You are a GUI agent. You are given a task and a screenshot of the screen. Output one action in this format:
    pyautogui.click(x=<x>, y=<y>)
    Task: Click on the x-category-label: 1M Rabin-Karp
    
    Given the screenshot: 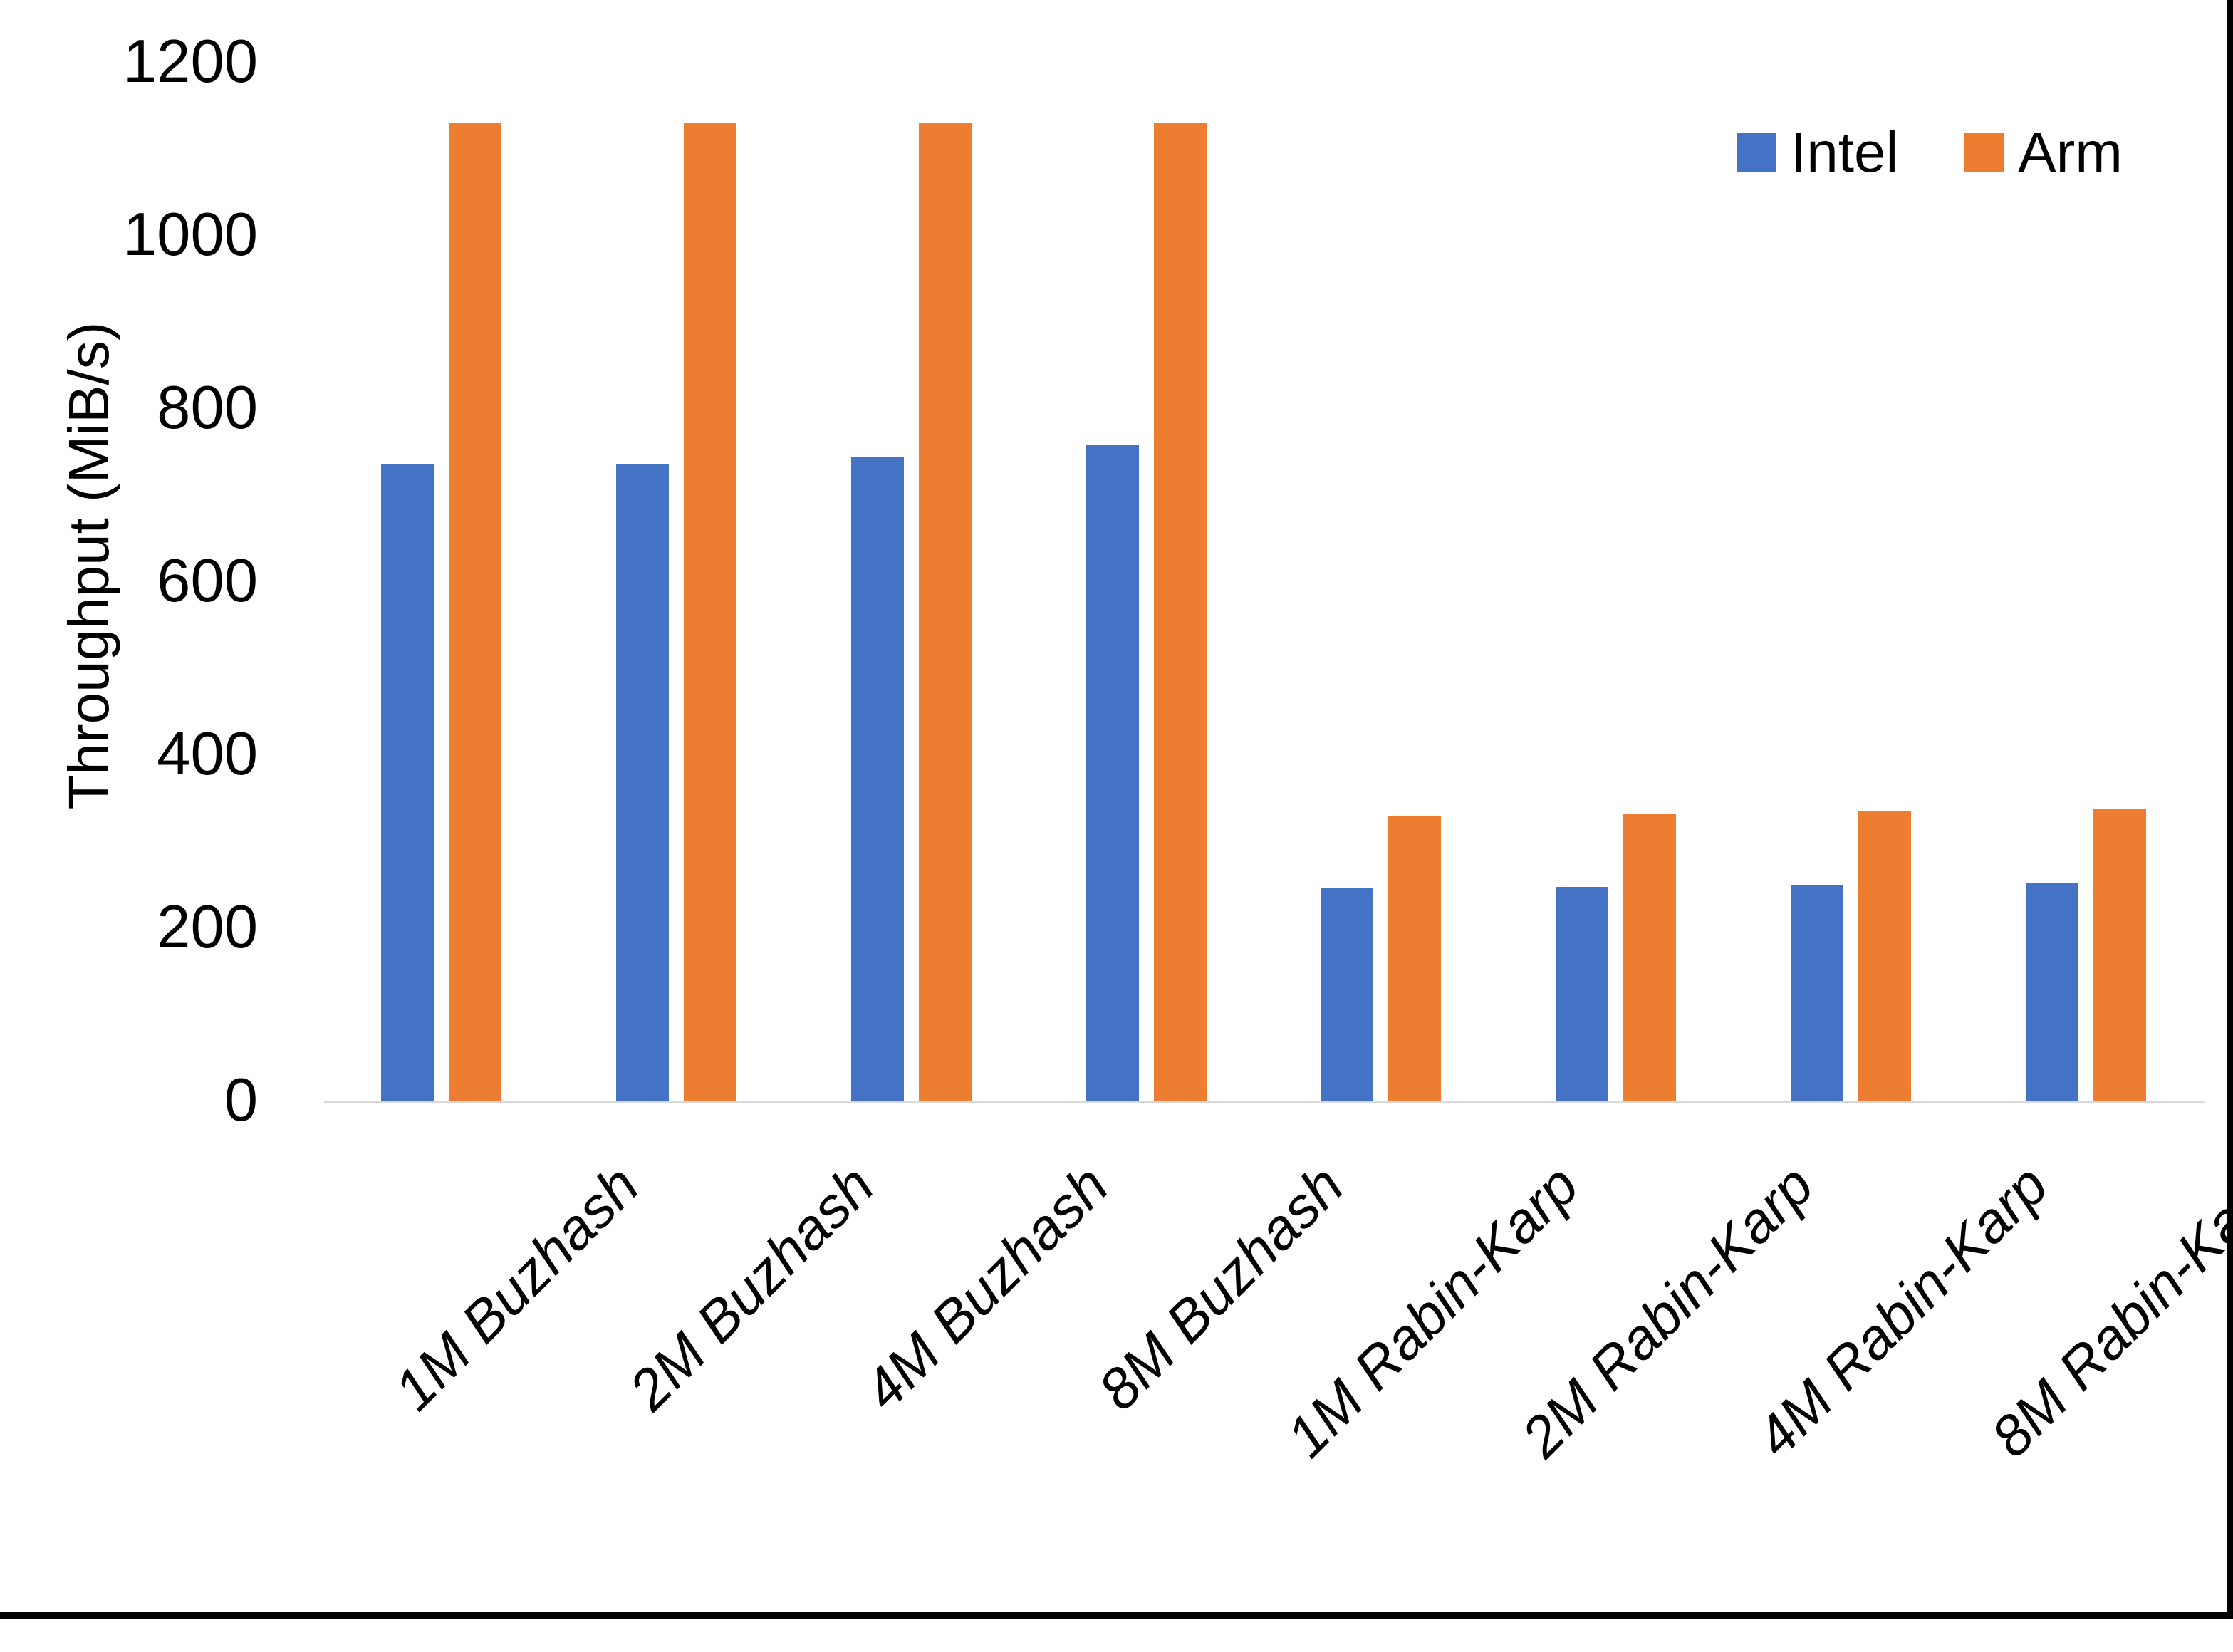 What is the action you would take?
    pyautogui.click(x=1432, y=1311)
    